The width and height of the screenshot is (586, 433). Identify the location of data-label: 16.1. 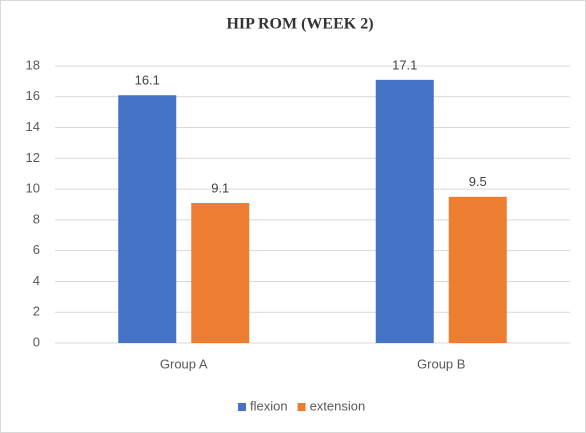
(147, 80).